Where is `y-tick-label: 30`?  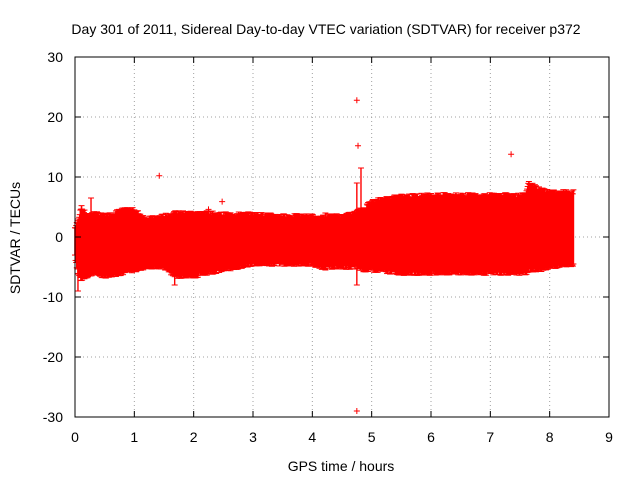
y-tick-label: 30 is located at coordinates (55, 57).